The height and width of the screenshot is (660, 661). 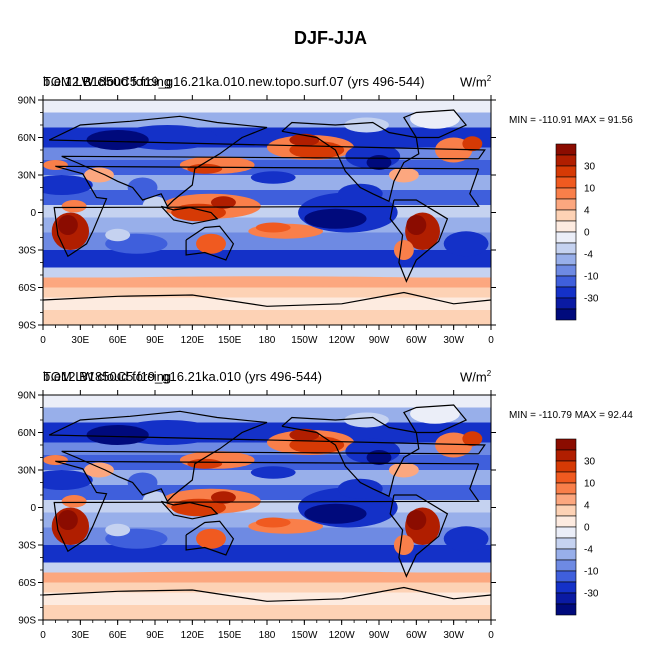 What do you see at coordinates (155, 340) in the screenshot?
I see `x-tick-label: 90E` at bounding box center [155, 340].